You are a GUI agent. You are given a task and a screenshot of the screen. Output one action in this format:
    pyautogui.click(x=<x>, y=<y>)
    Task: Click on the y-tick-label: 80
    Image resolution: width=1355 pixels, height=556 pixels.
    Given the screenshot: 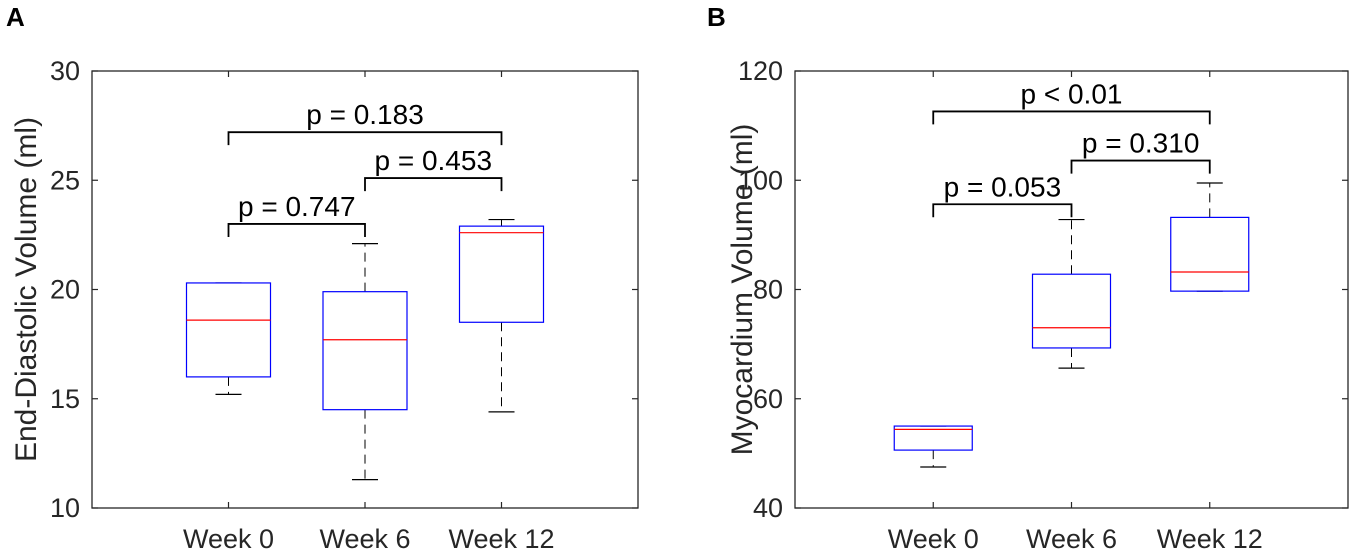 What is the action you would take?
    pyautogui.click(x=768, y=290)
    